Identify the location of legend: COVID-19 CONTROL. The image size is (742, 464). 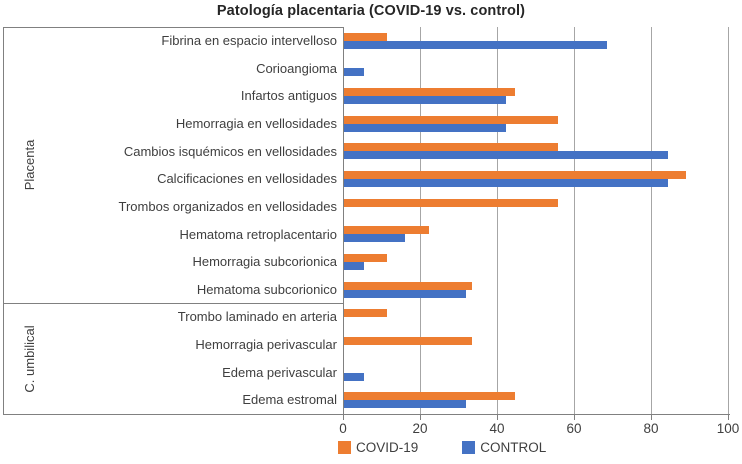
(464, 447).